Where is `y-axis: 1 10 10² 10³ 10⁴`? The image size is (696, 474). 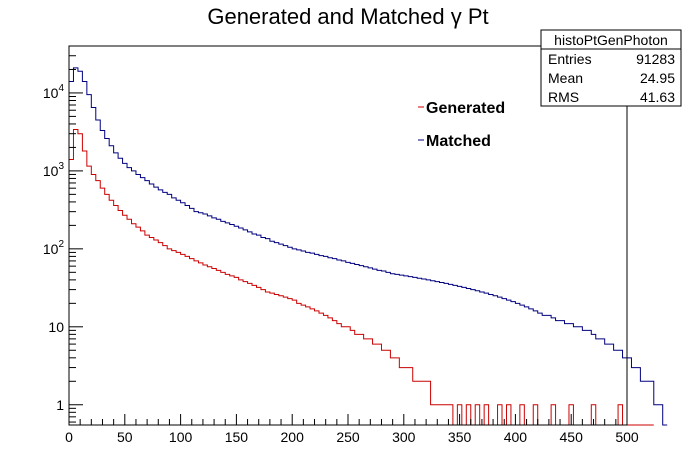 y-axis: 1 10 10² 10³ 10⁴ is located at coordinates (63, 234).